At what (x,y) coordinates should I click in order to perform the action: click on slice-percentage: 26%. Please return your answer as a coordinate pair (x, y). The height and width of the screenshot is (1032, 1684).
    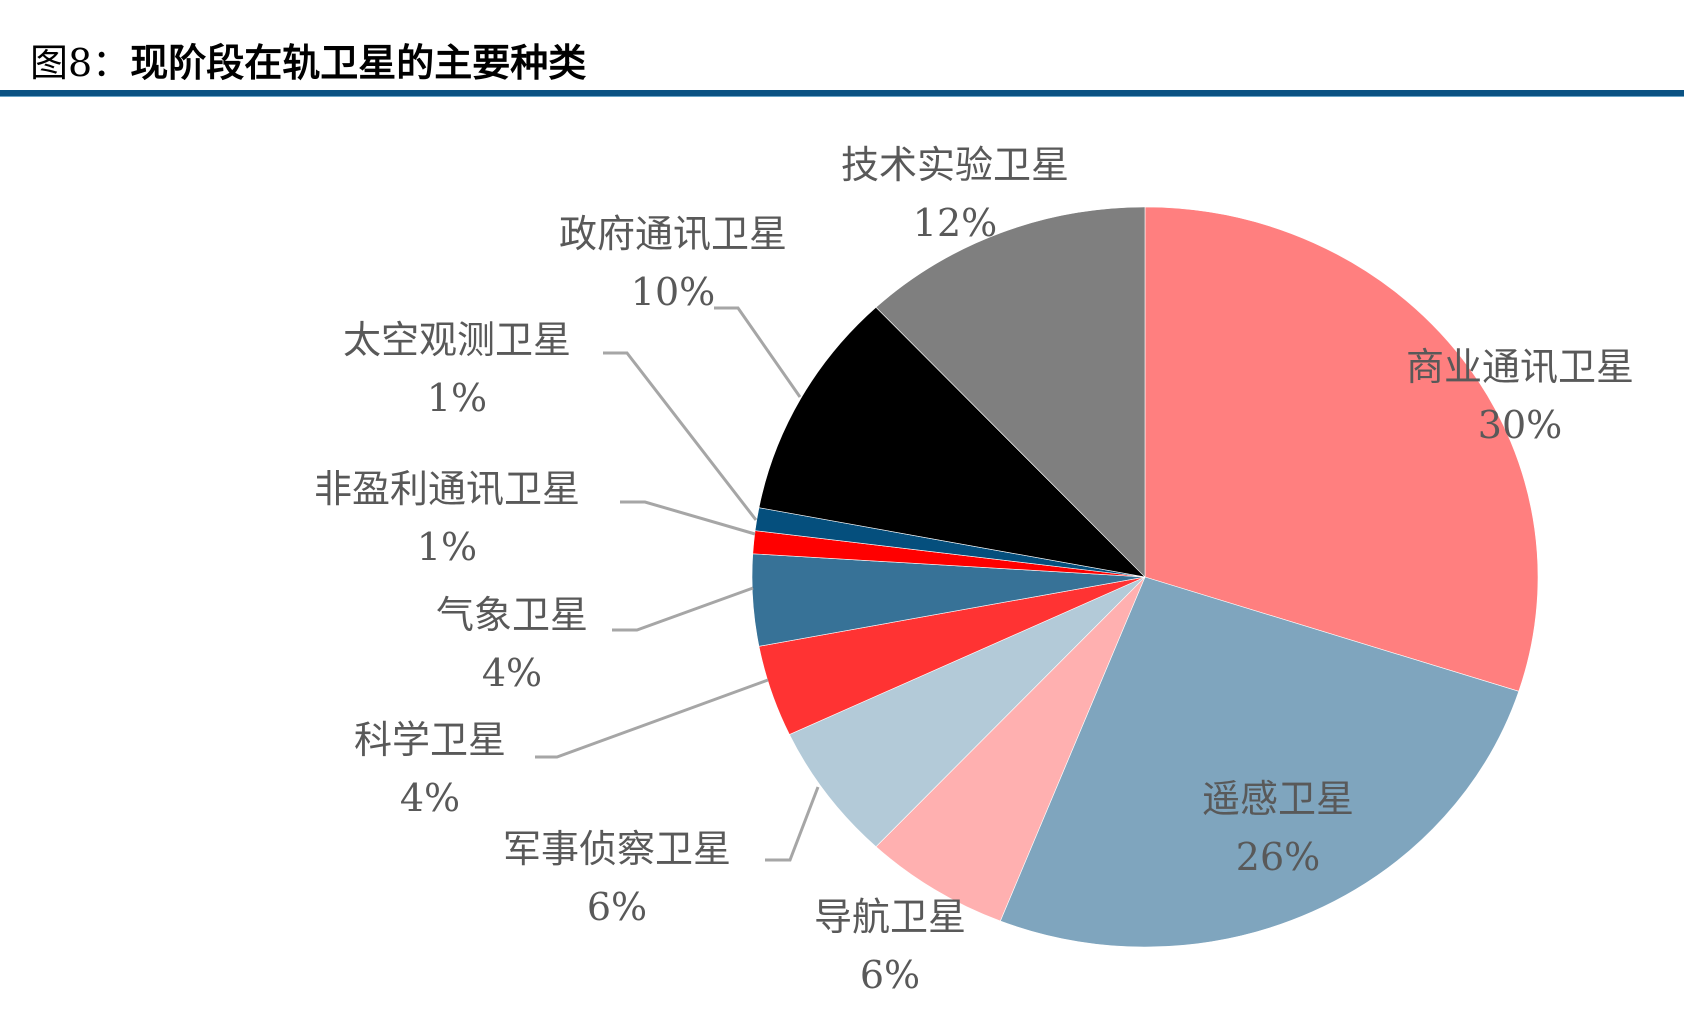
    Looking at the image, I should click on (1278, 857).